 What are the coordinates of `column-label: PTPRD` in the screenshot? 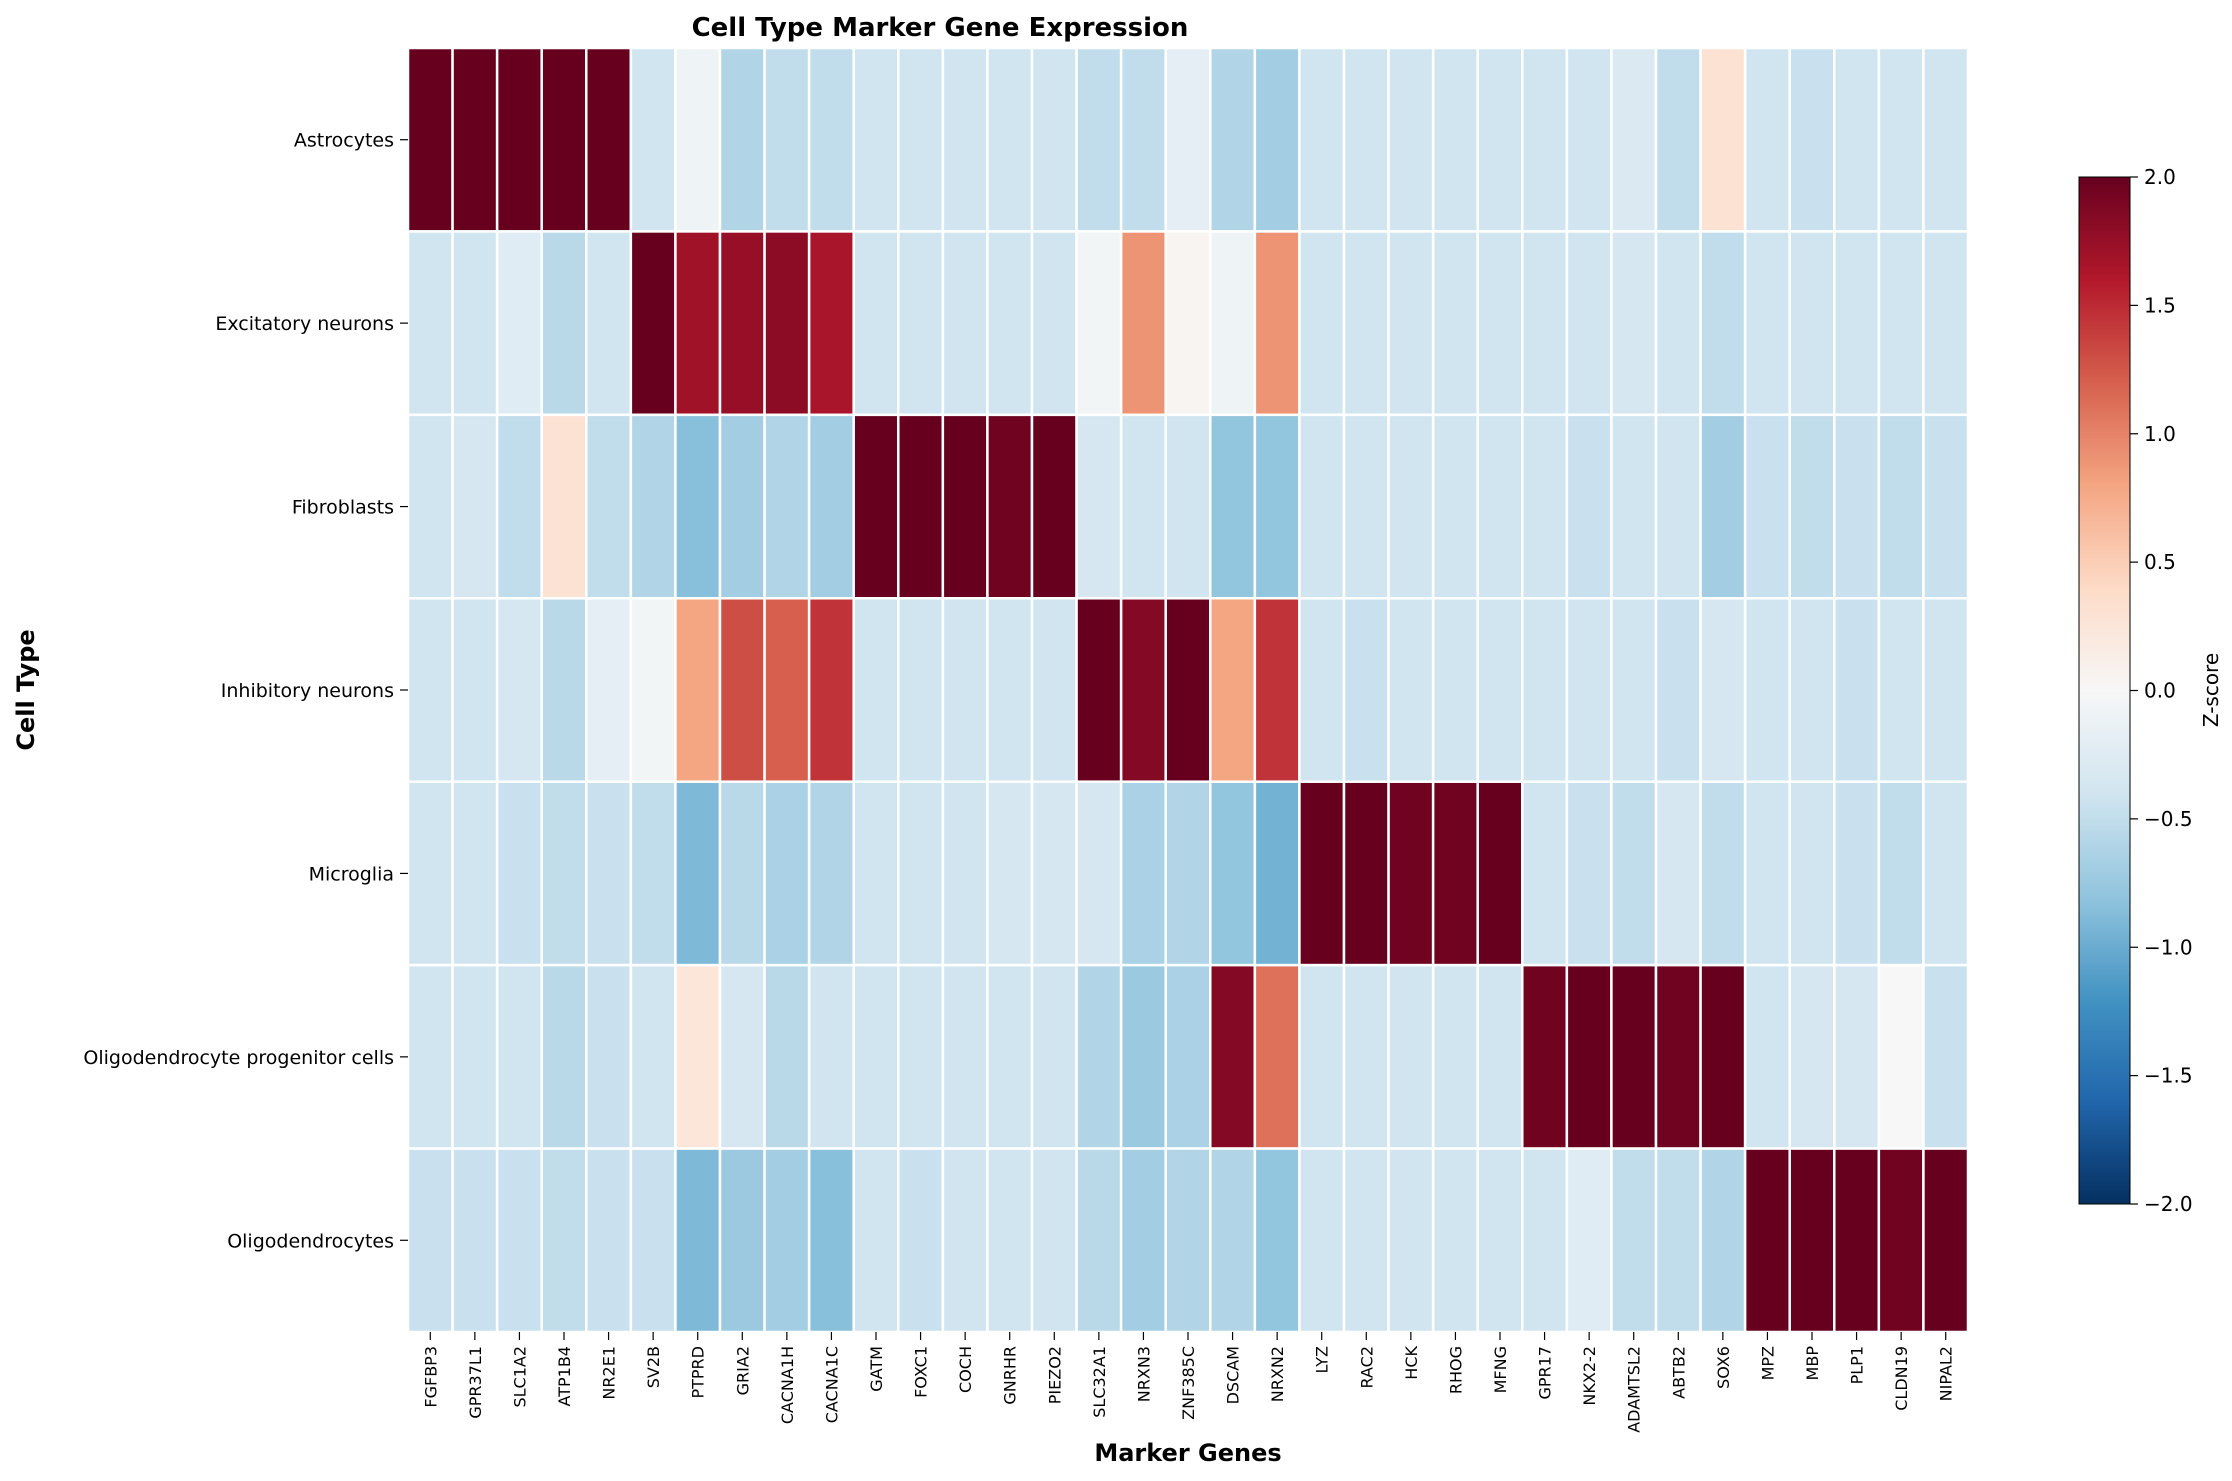 It's located at (698, 1372).